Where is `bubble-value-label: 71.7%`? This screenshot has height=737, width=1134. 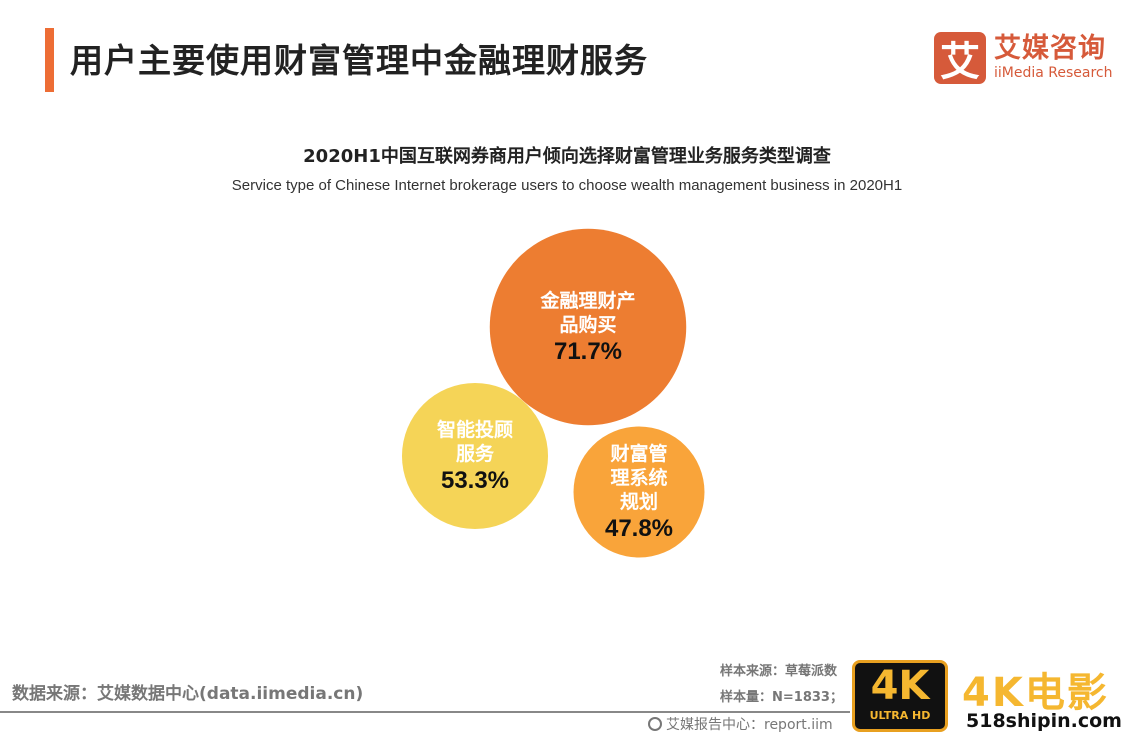 bubble-value-label: 71.7% is located at coordinates (588, 351).